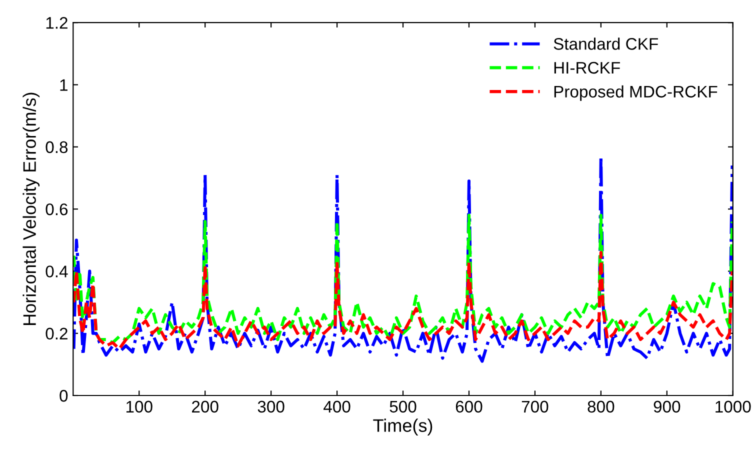  Describe the element at coordinates (469, 406) in the screenshot. I see `x-tick-label: 600` at that location.